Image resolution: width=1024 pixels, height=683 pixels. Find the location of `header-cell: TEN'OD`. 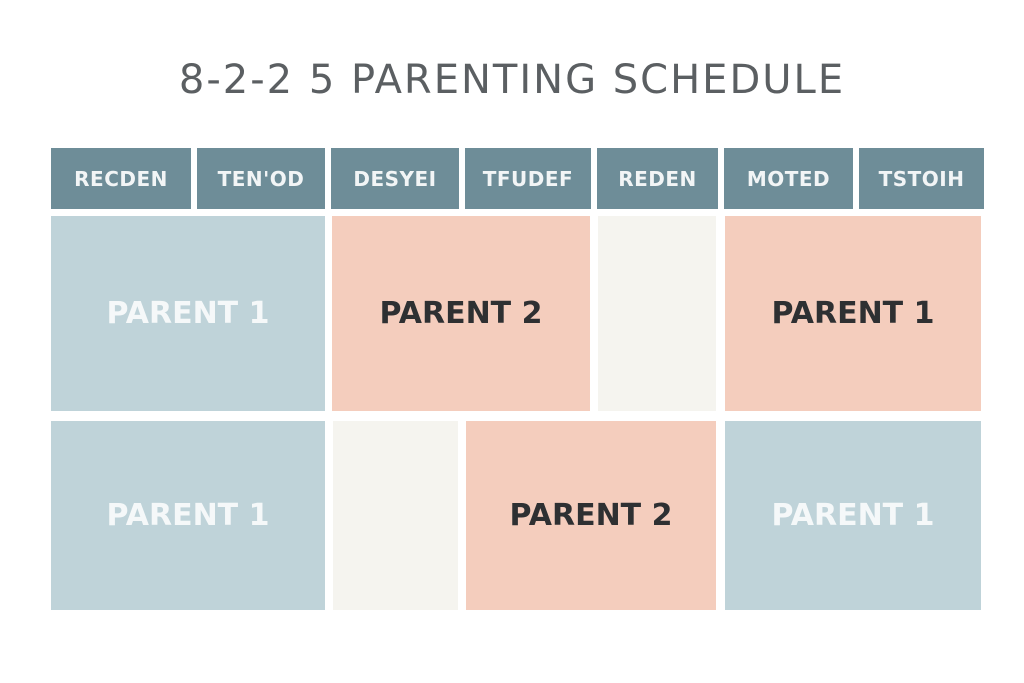

header-cell: TEN'OD is located at coordinates (261, 178).